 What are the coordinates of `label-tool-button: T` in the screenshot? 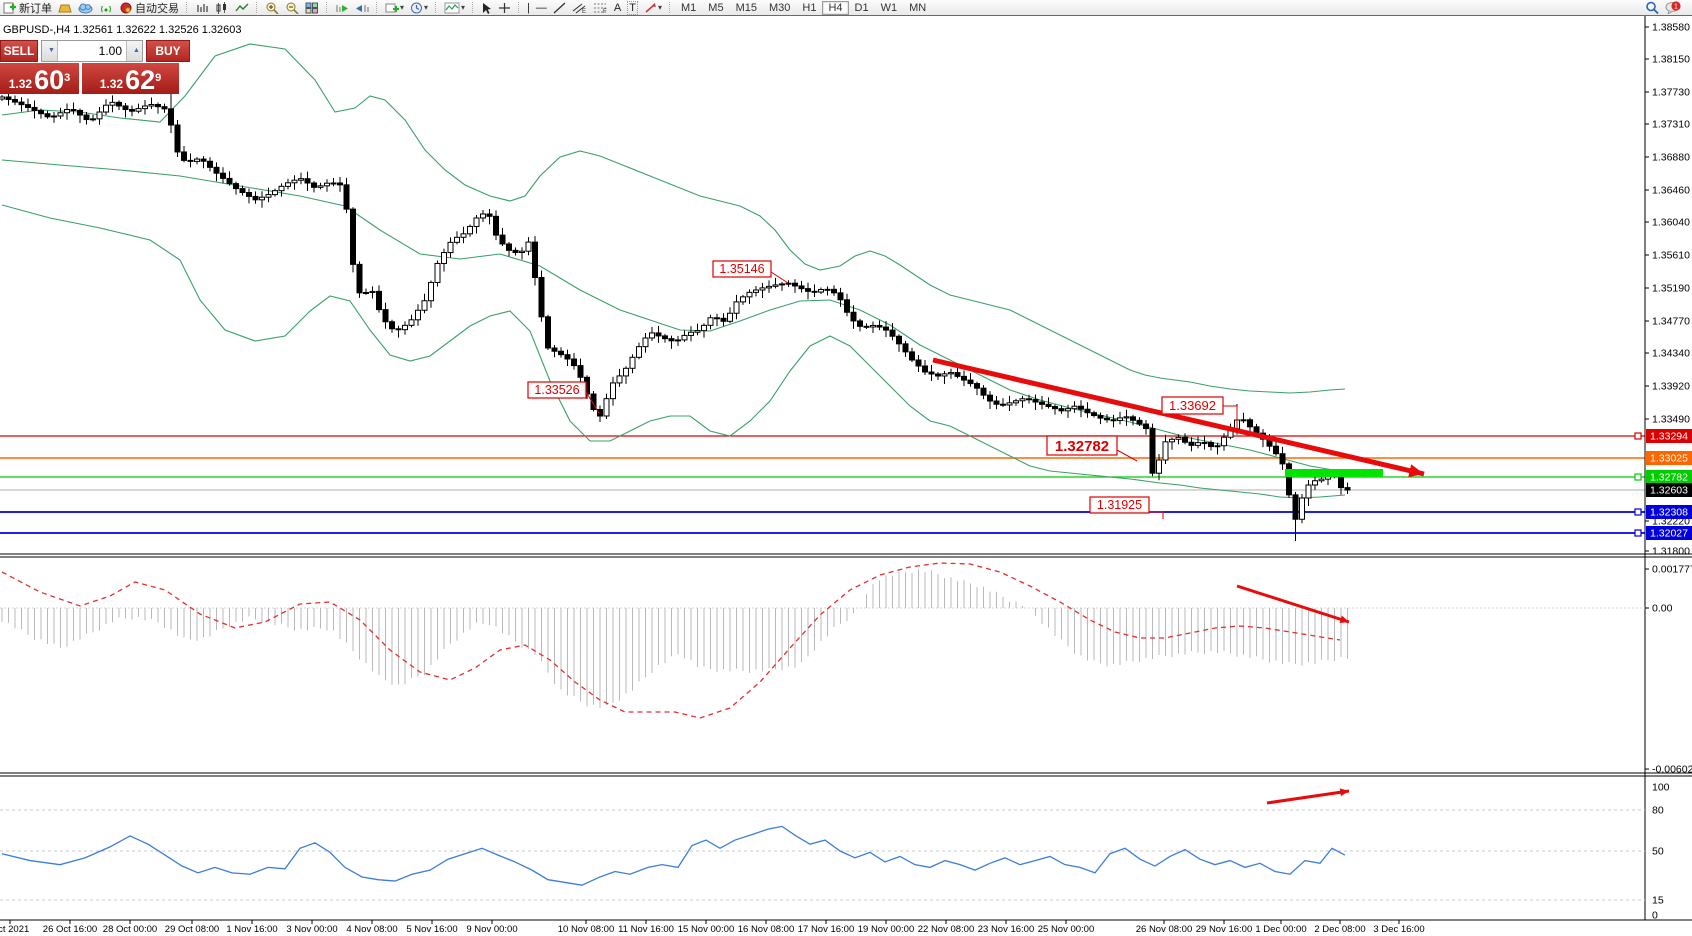 It's located at (632, 7).